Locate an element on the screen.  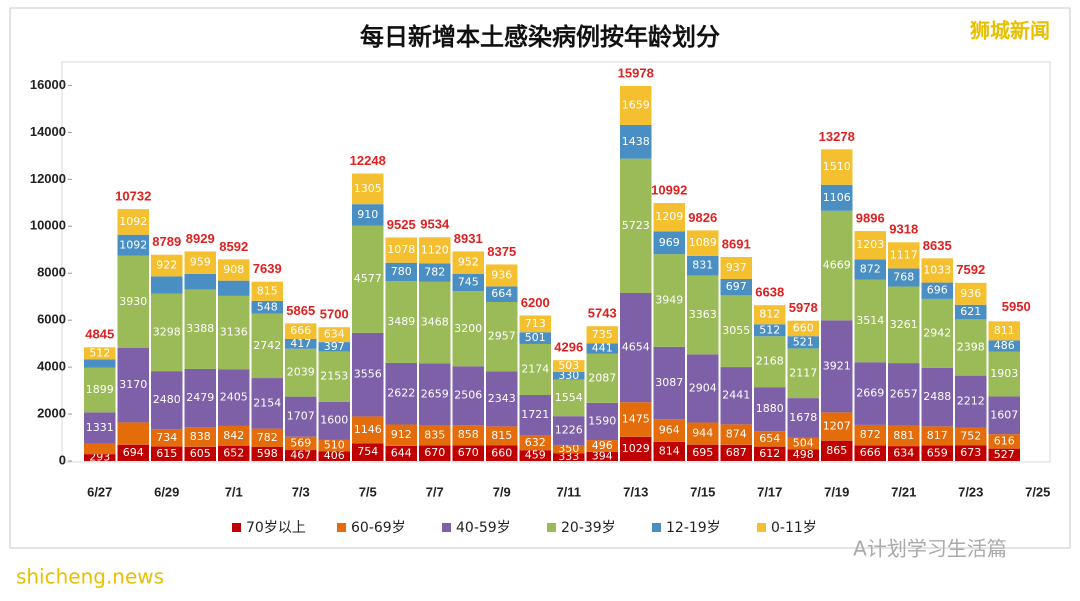
data-label: 459 is located at coordinates (535, 455).